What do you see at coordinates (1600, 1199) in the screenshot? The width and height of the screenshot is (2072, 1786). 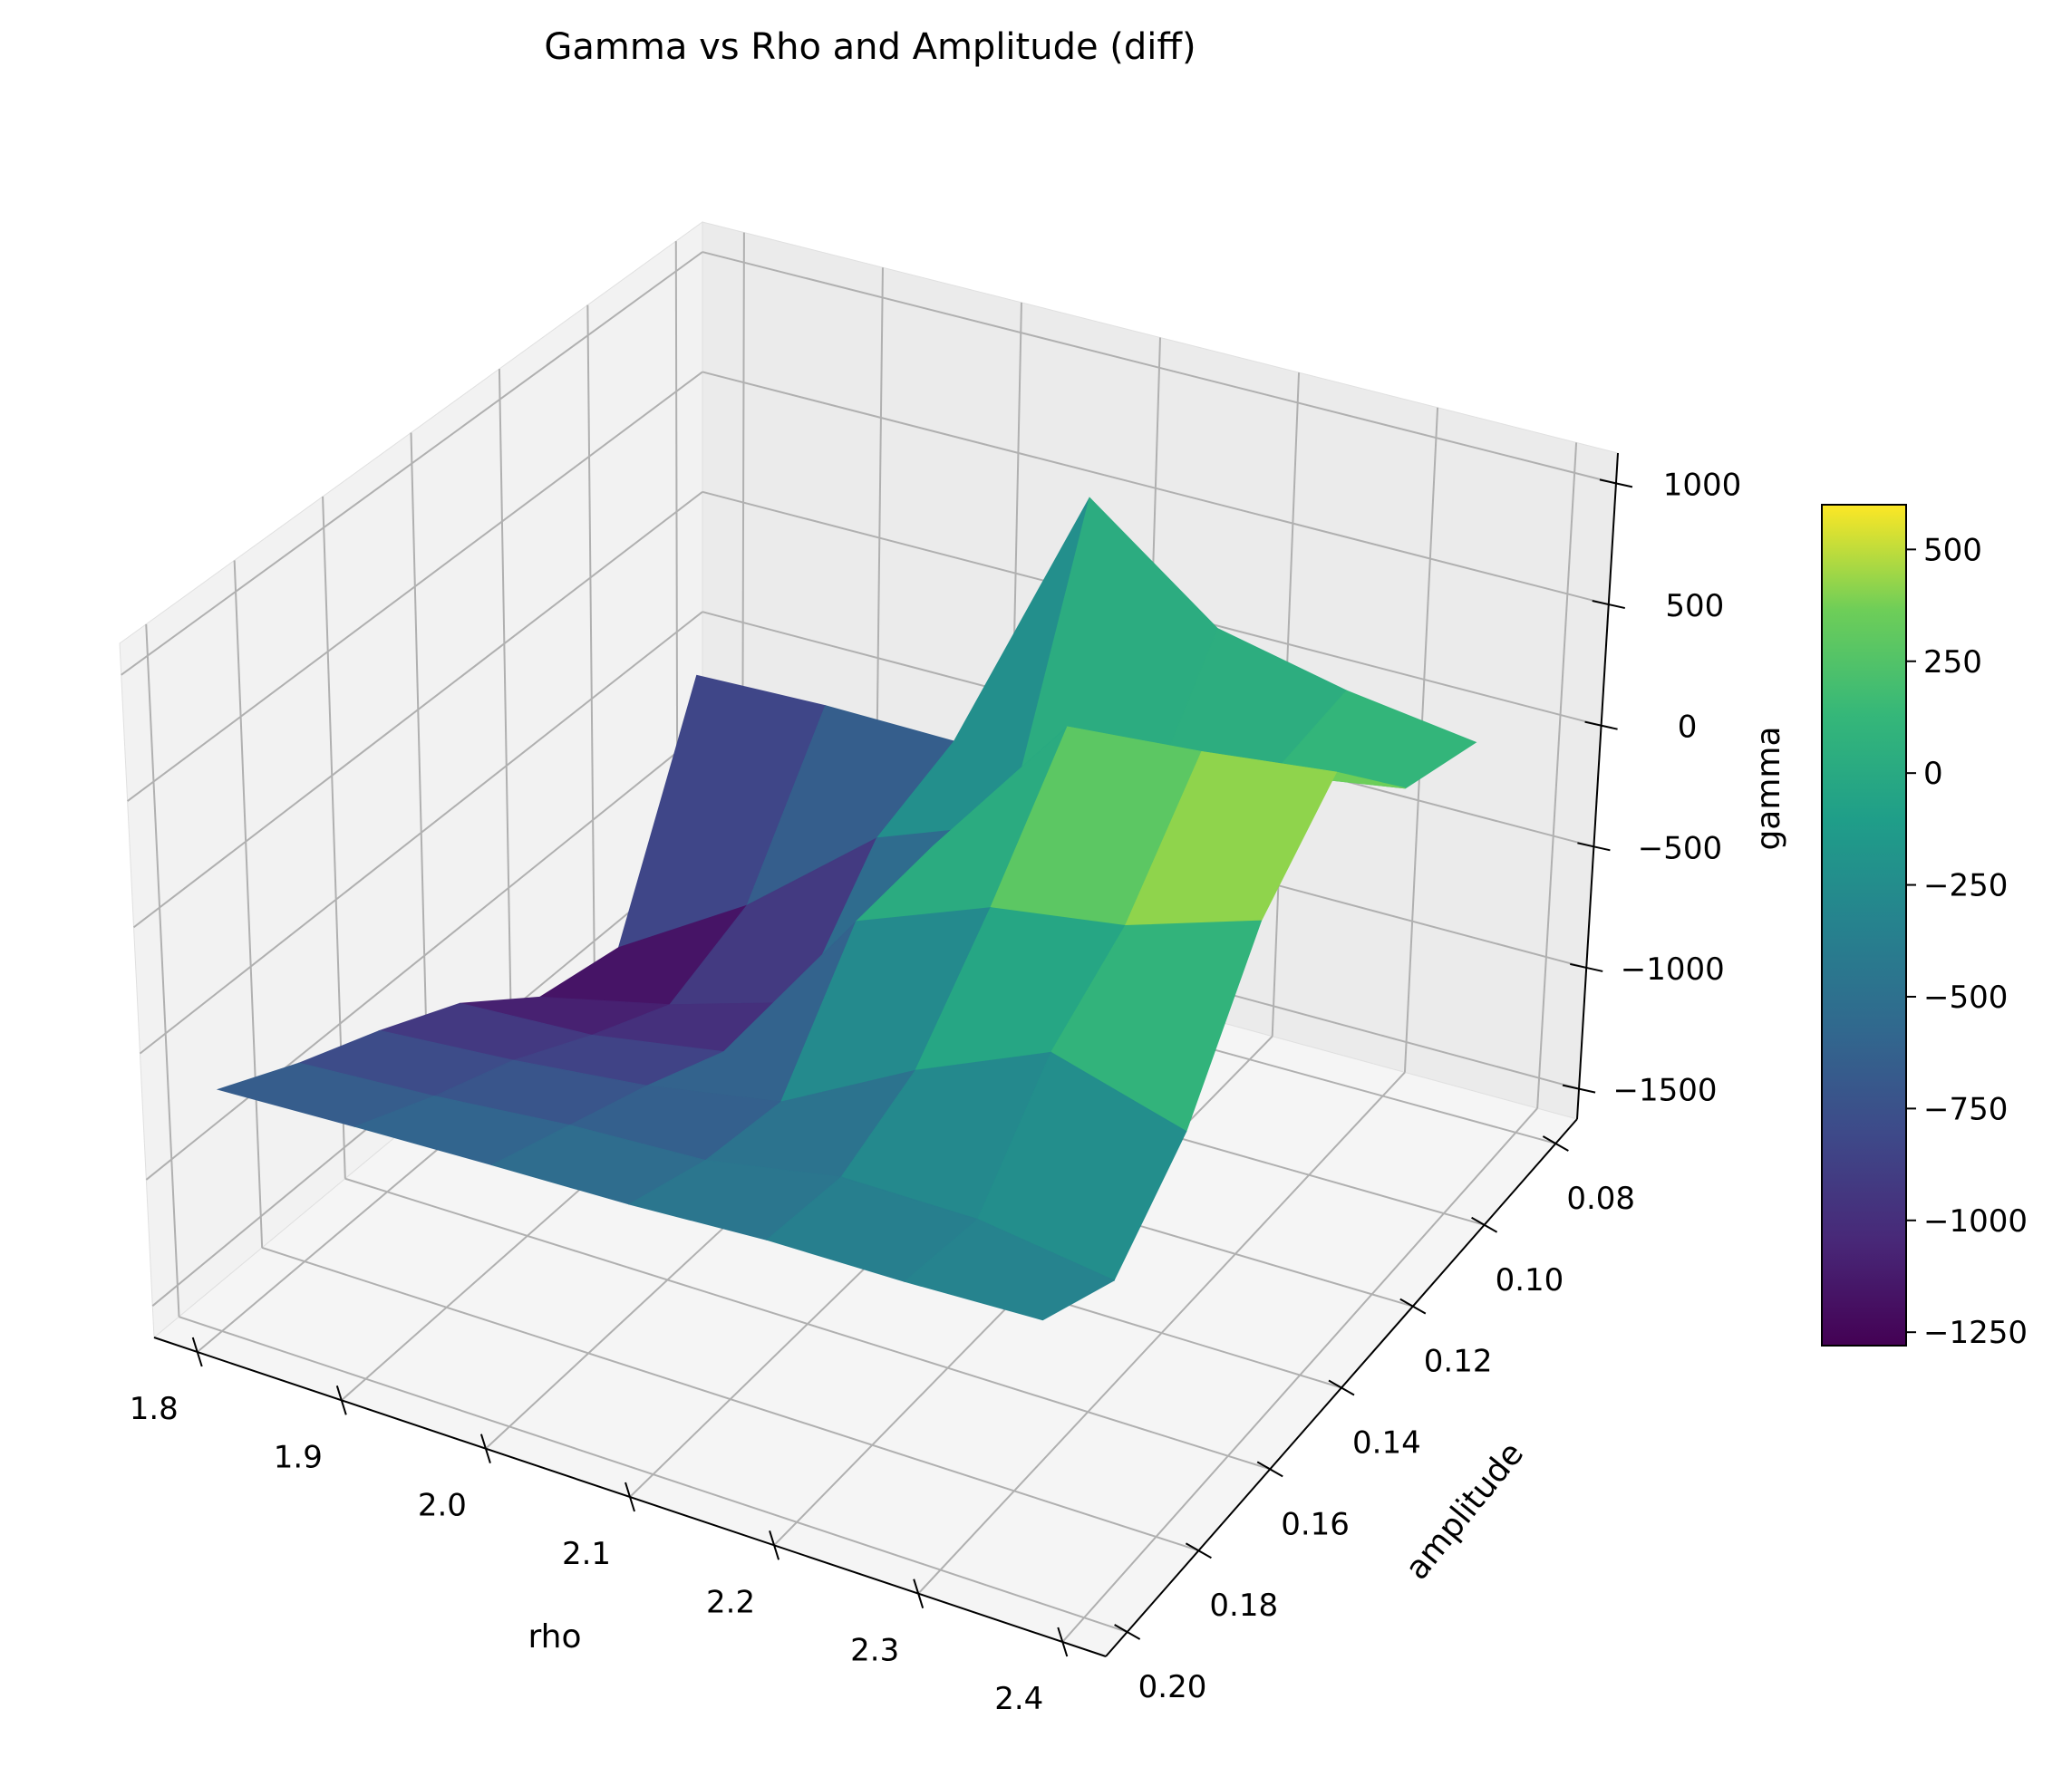 I see `y-tick-label: 0.08` at bounding box center [1600, 1199].